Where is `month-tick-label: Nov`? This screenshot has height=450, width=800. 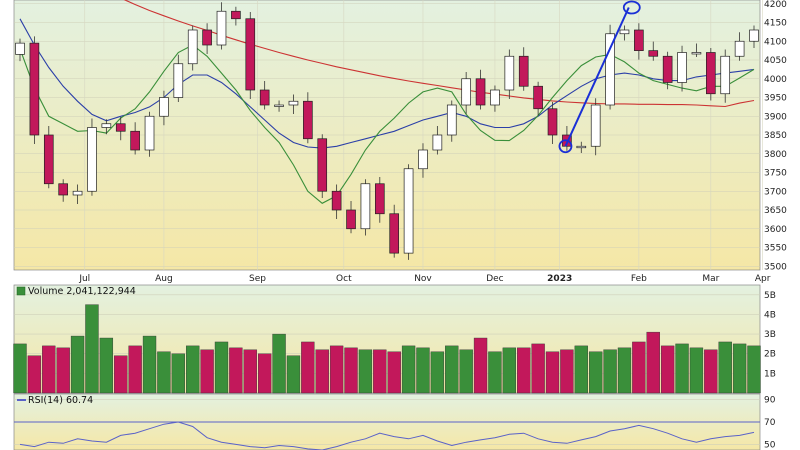
month-tick-label: Nov is located at coordinates (423, 279).